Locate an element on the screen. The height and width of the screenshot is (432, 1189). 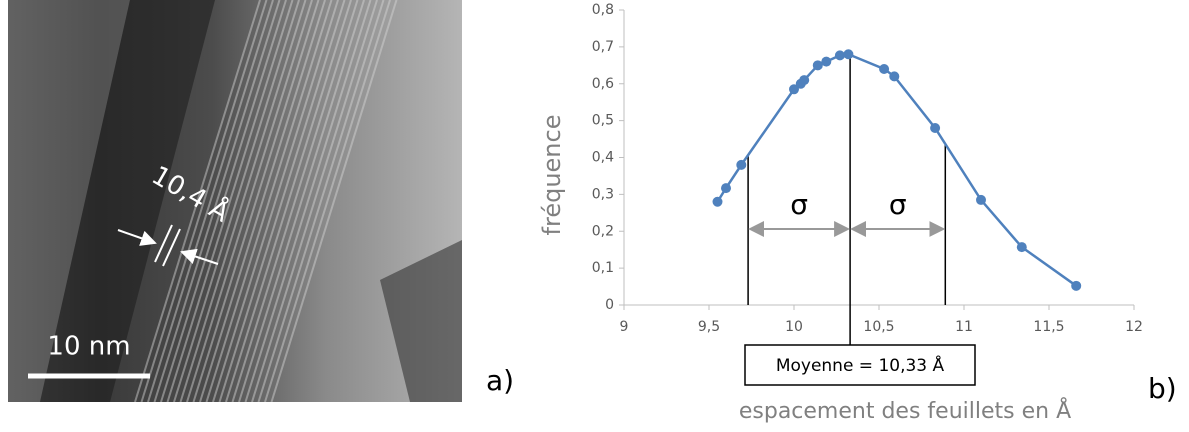
y-tick-label: 0,1 is located at coordinates (603, 268).